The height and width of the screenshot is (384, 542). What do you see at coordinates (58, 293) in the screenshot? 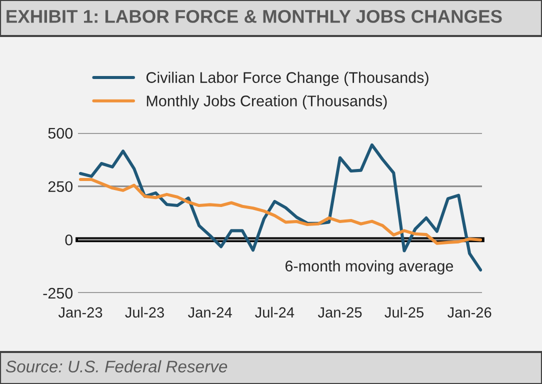
I see `y-tick-label: -250` at bounding box center [58, 293].